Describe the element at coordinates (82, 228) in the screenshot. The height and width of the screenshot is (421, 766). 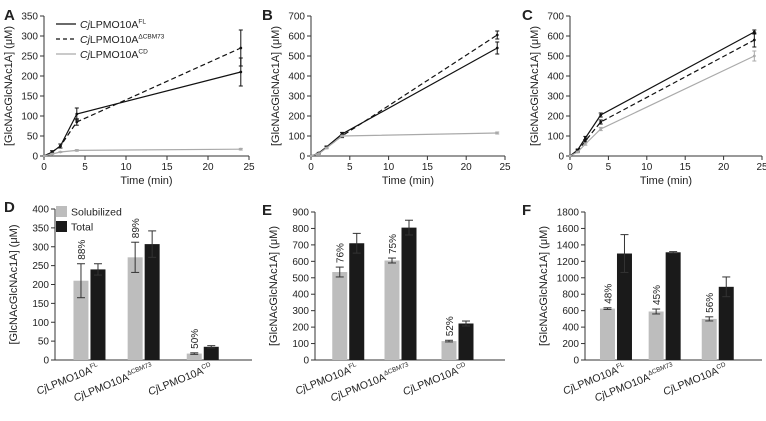
I see `legend-label: Total` at that location.